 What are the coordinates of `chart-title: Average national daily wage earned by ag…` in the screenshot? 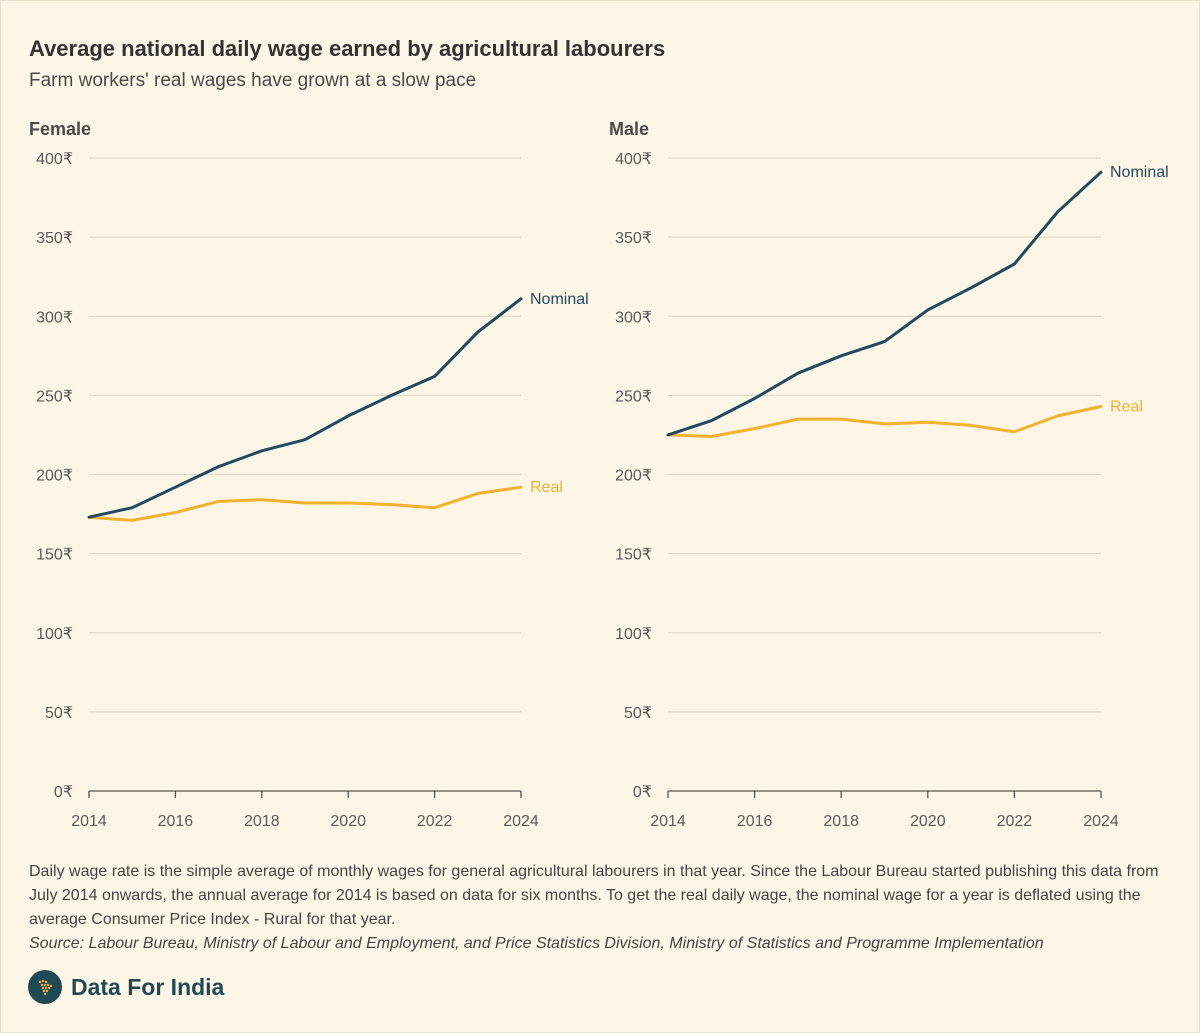 It's located at (347, 48).